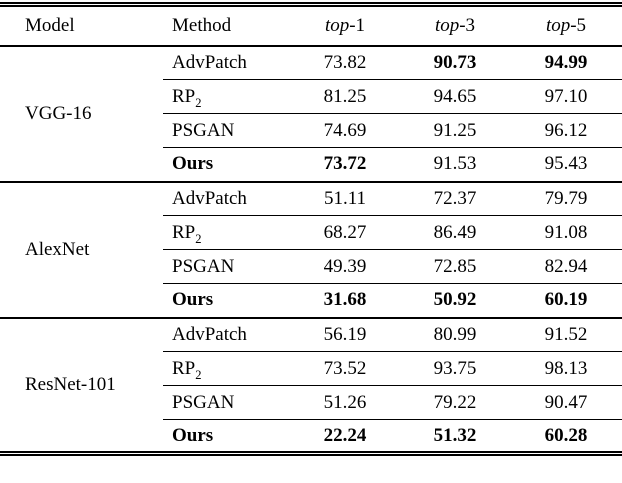 This screenshot has width=622, height=483. I want to click on top1-value: 49.39, so click(345, 266).